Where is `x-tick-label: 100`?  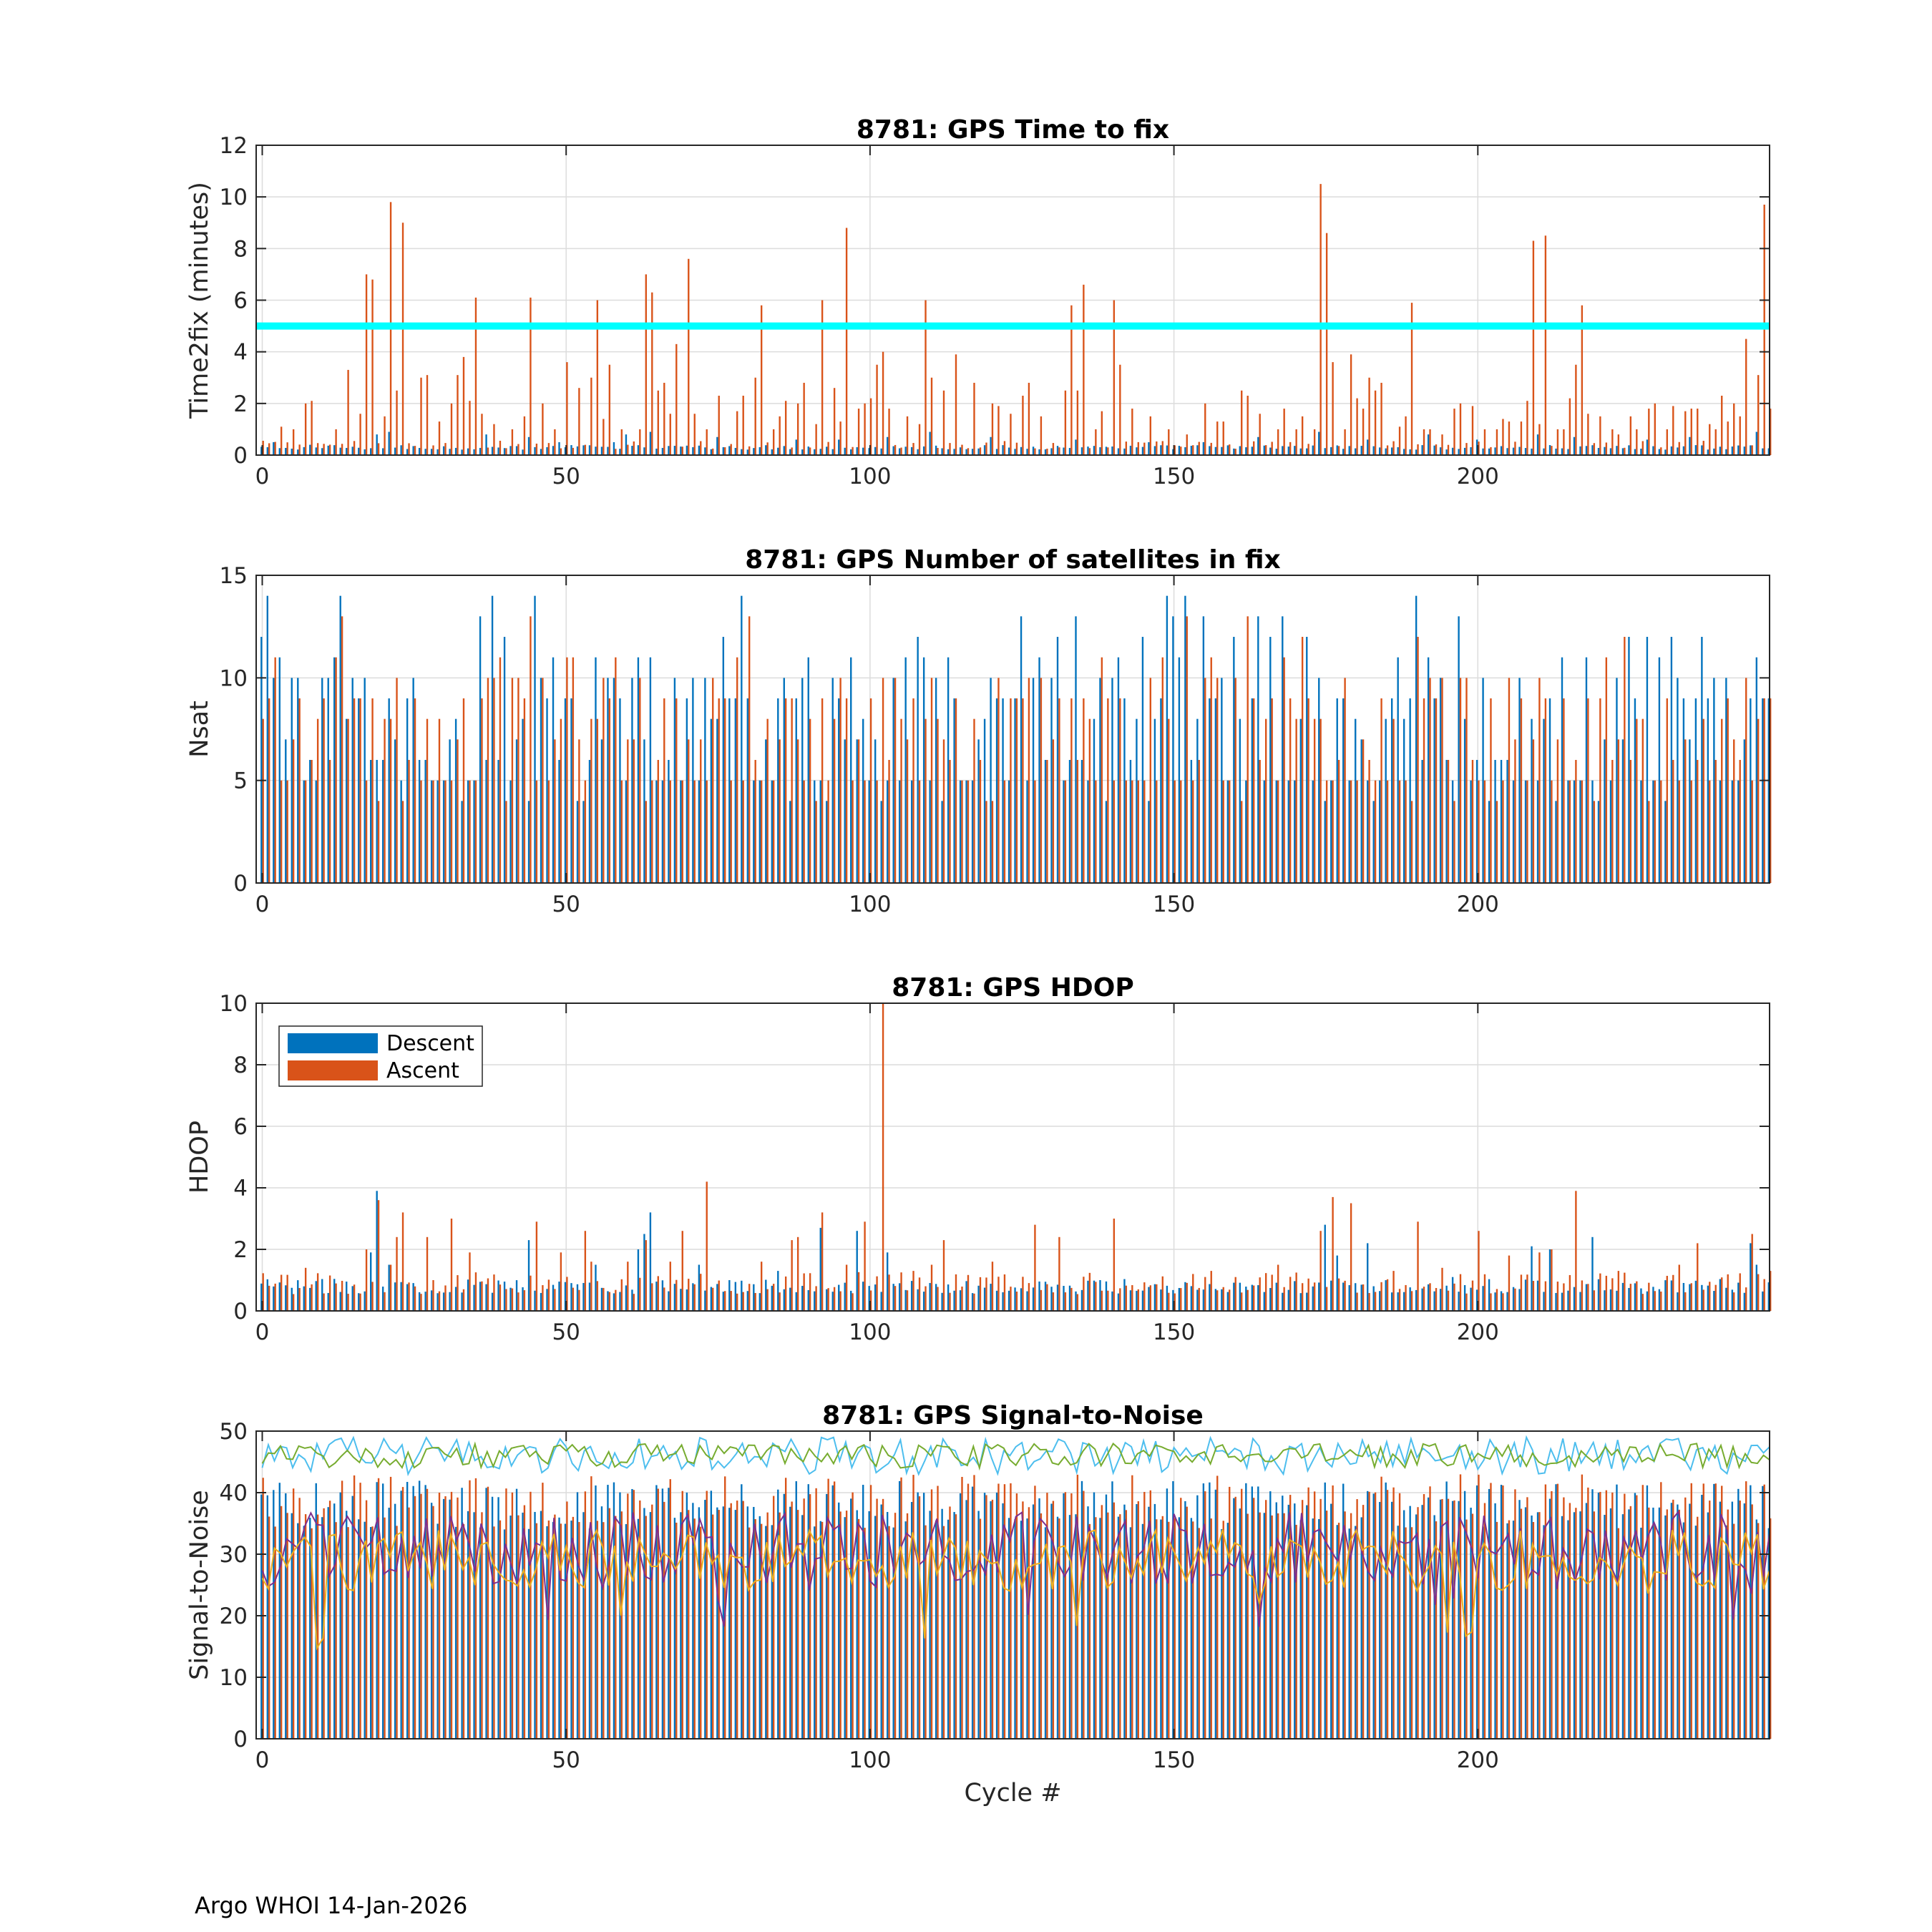
x-tick-label: 100 is located at coordinates (870, 476).